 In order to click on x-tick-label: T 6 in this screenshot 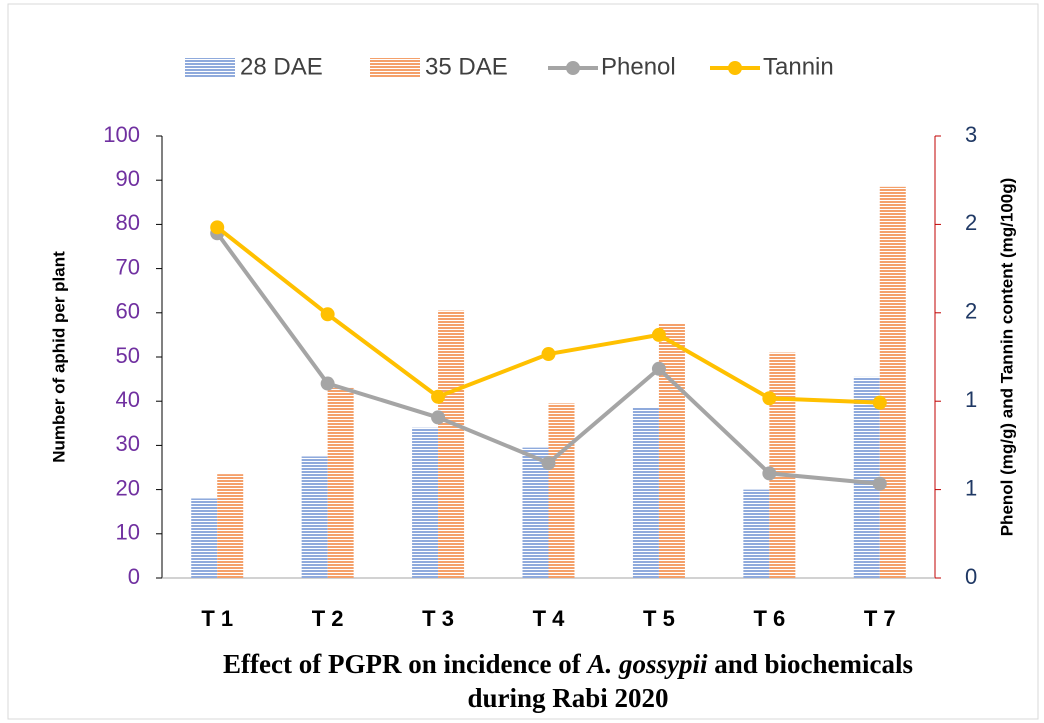, I will do `click(769, 618)`.